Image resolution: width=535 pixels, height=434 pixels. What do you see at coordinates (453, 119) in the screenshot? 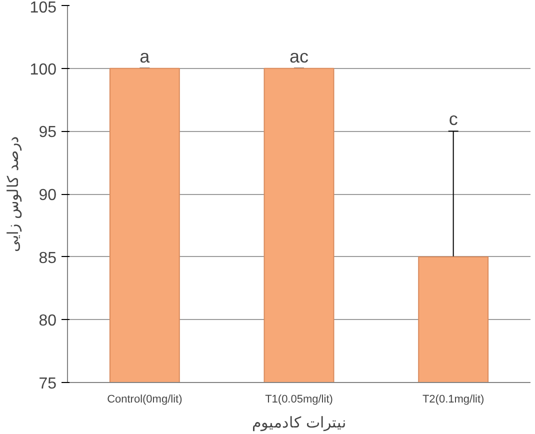
I see `annotation: c` at bounding box center [453, 119].